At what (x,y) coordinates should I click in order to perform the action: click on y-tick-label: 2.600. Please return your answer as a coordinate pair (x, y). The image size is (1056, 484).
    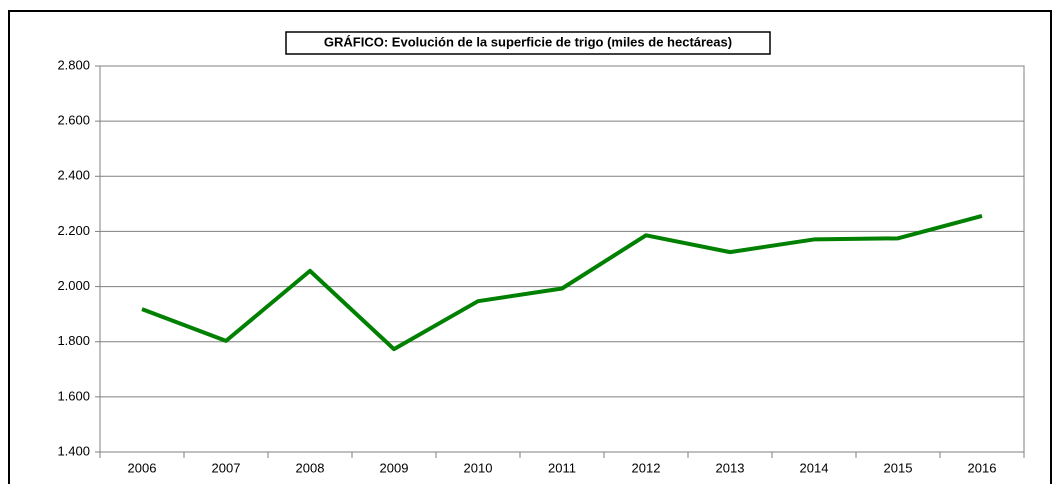
    Looking at the image, I should click on (73, 120).